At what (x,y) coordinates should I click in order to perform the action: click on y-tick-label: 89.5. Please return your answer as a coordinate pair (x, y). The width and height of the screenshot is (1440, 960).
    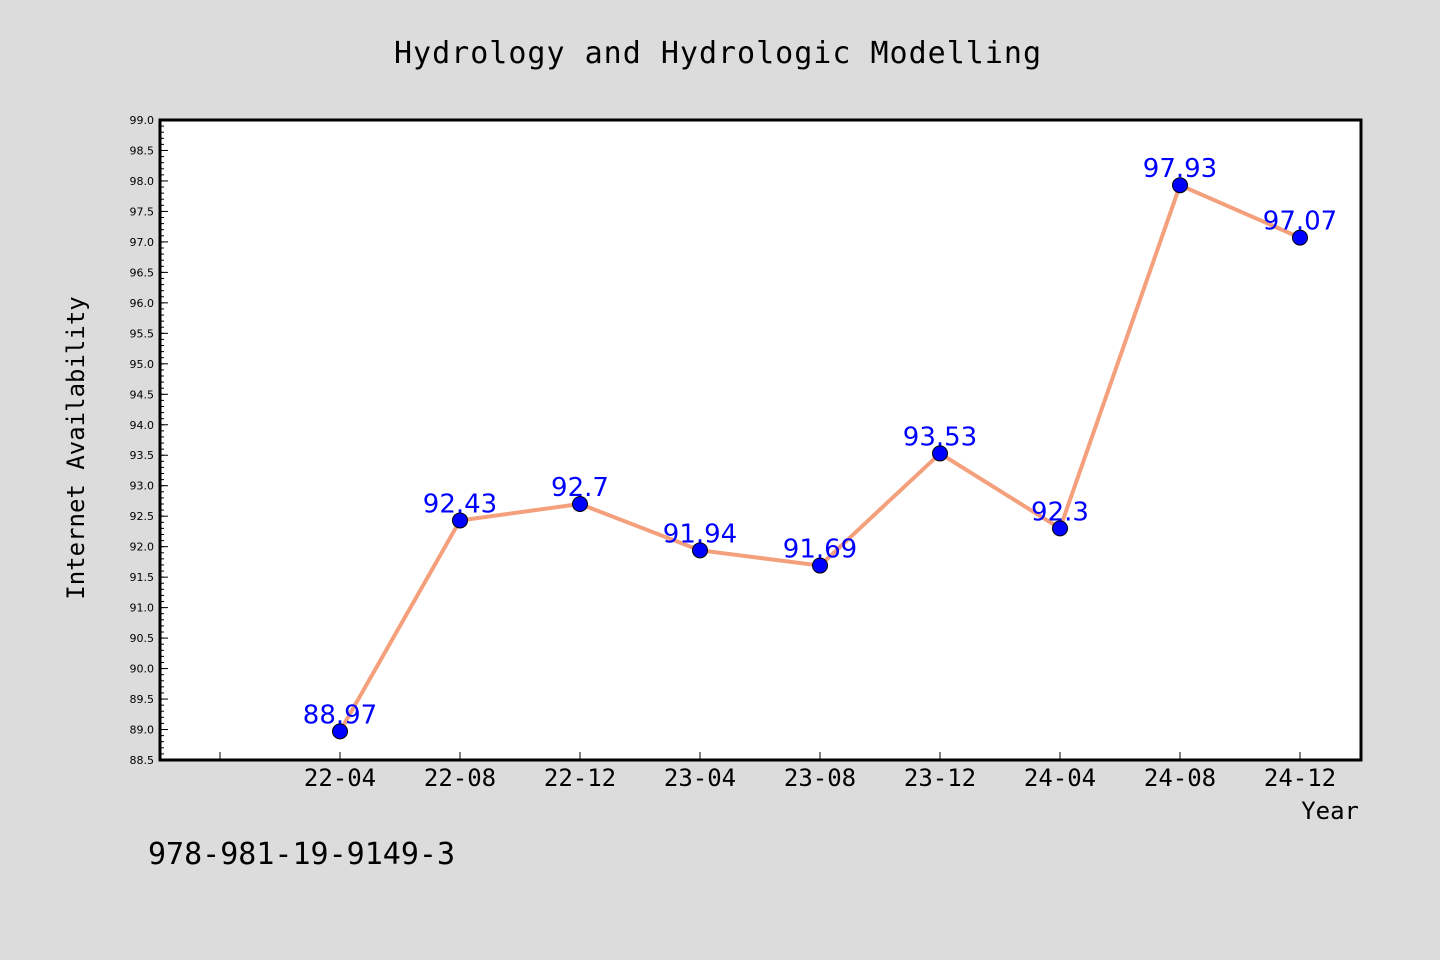
    Looking at the image, I should click on (142, 699).